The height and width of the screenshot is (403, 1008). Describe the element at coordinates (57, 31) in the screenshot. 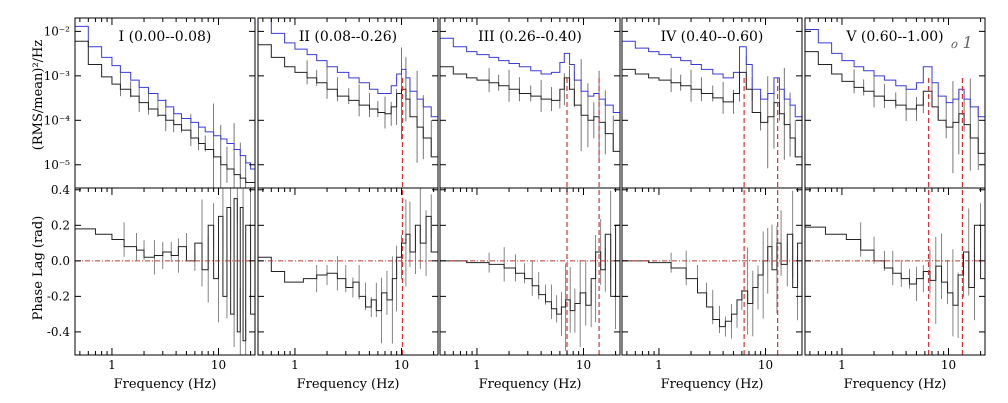

I see `y-tick-label-top: 10⁻²` at that location.